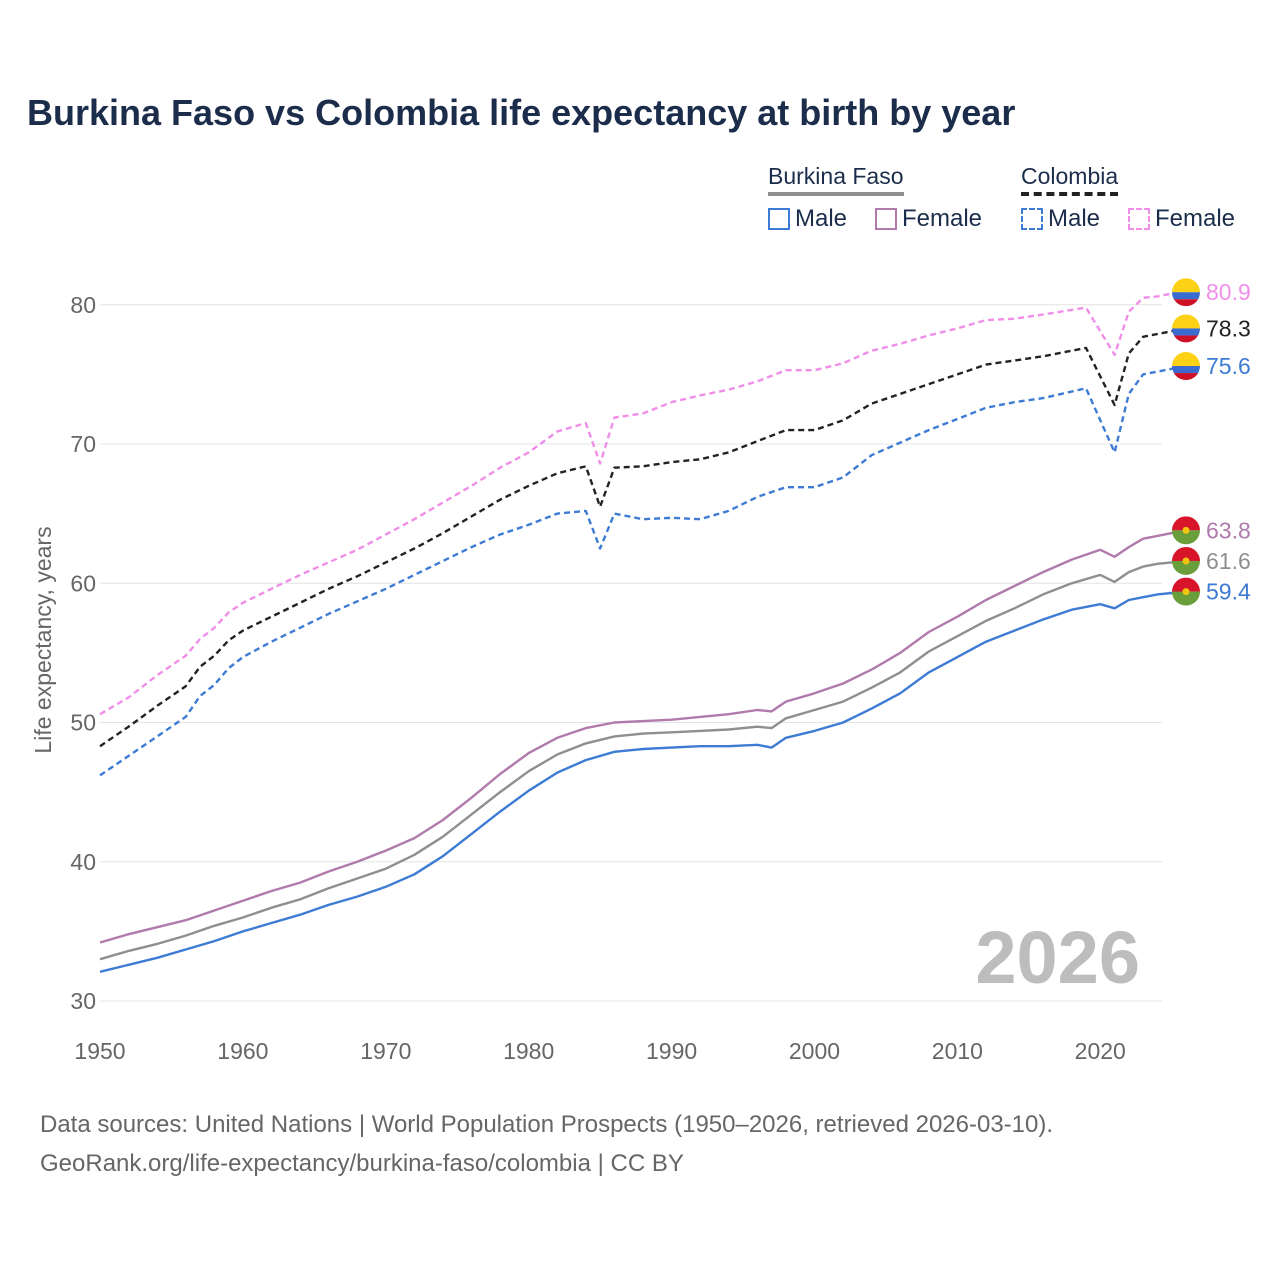  What do you see at coordinates (43, 639) in the screenshot?
I see `y-axis-label: Life expectancy, years` at bounding box center [43, 639].